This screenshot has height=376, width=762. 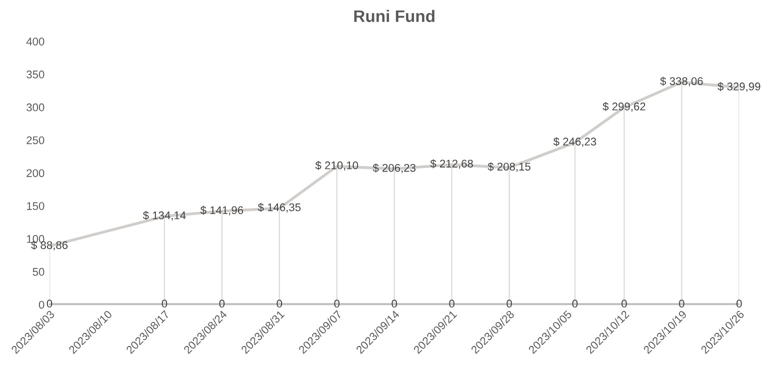 What do you see at coordinates (336, 165) in the screenshot?
I see `data-label: $ 210,10` at bounding box center [336, 165].